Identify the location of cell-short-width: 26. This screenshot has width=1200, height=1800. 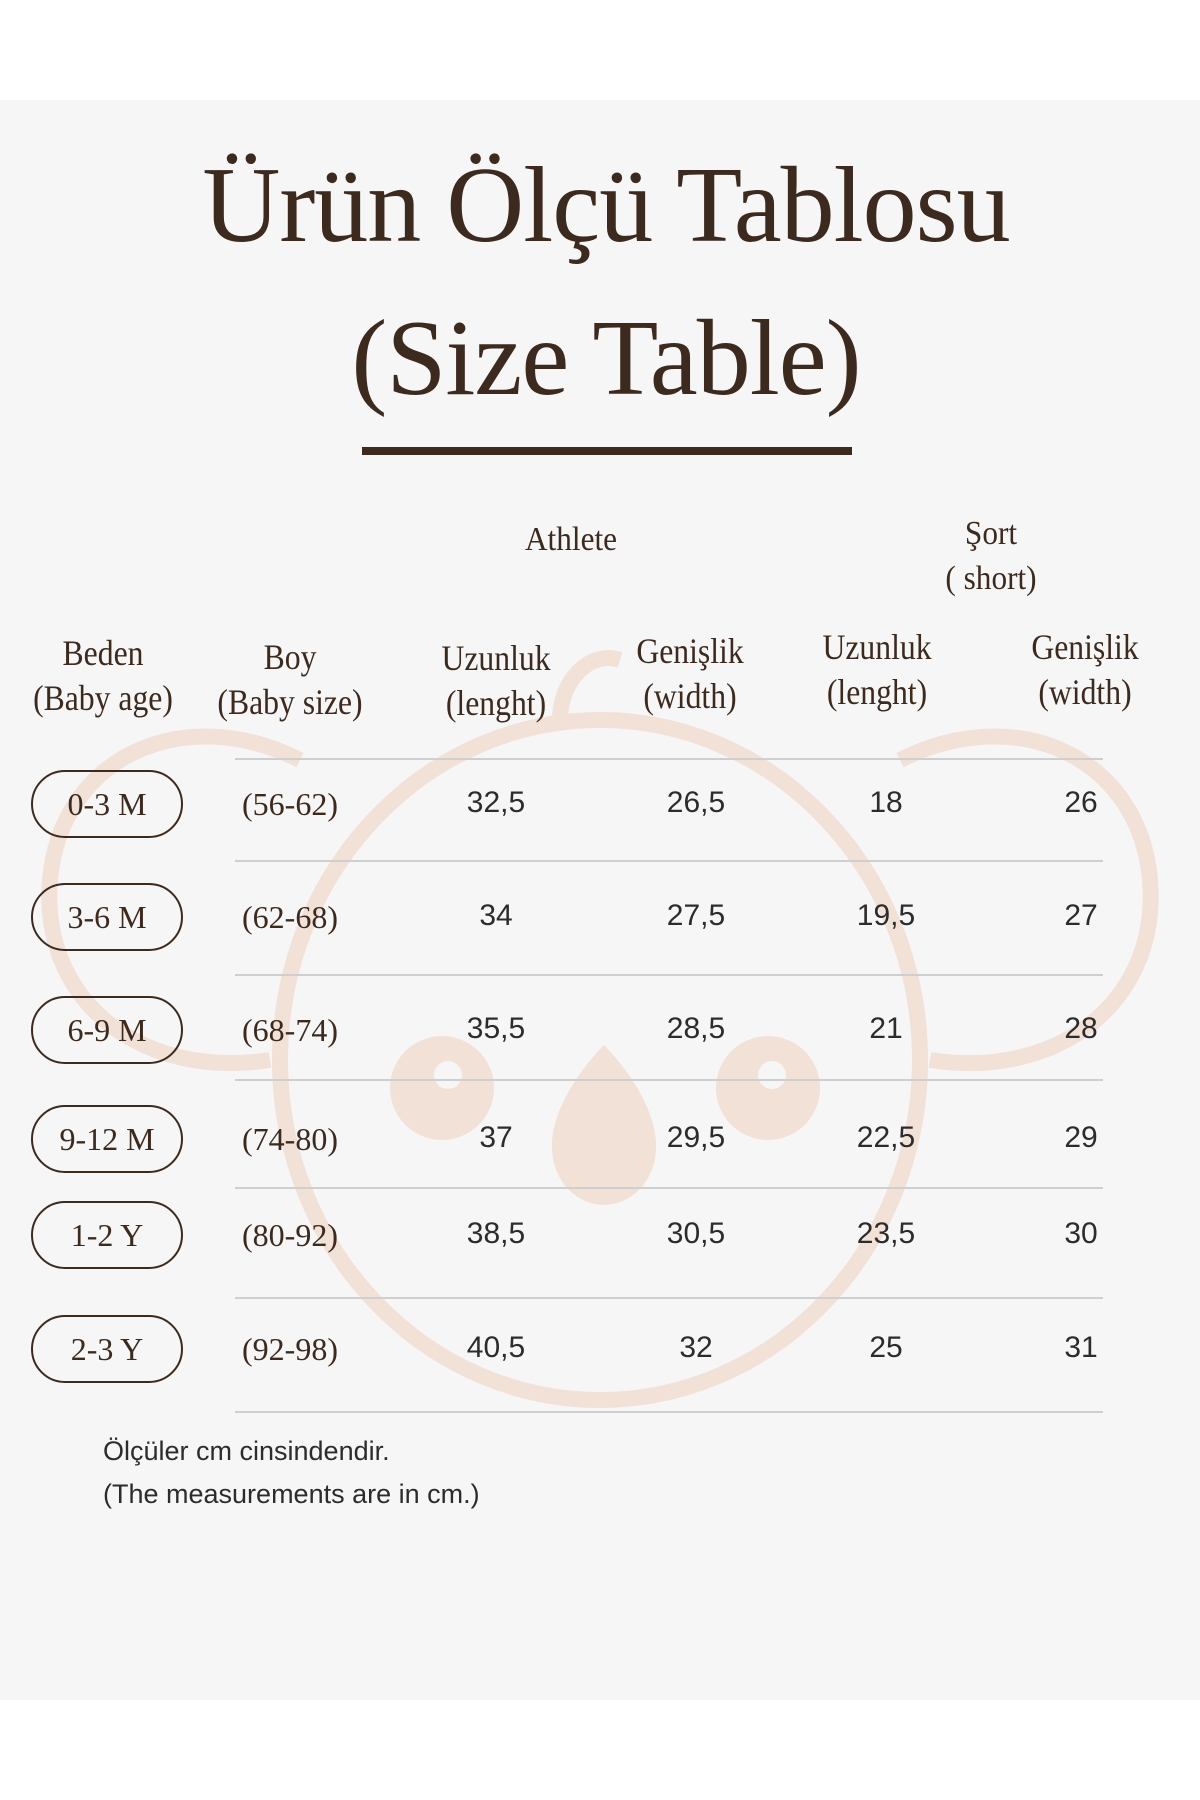
(1081, 802).